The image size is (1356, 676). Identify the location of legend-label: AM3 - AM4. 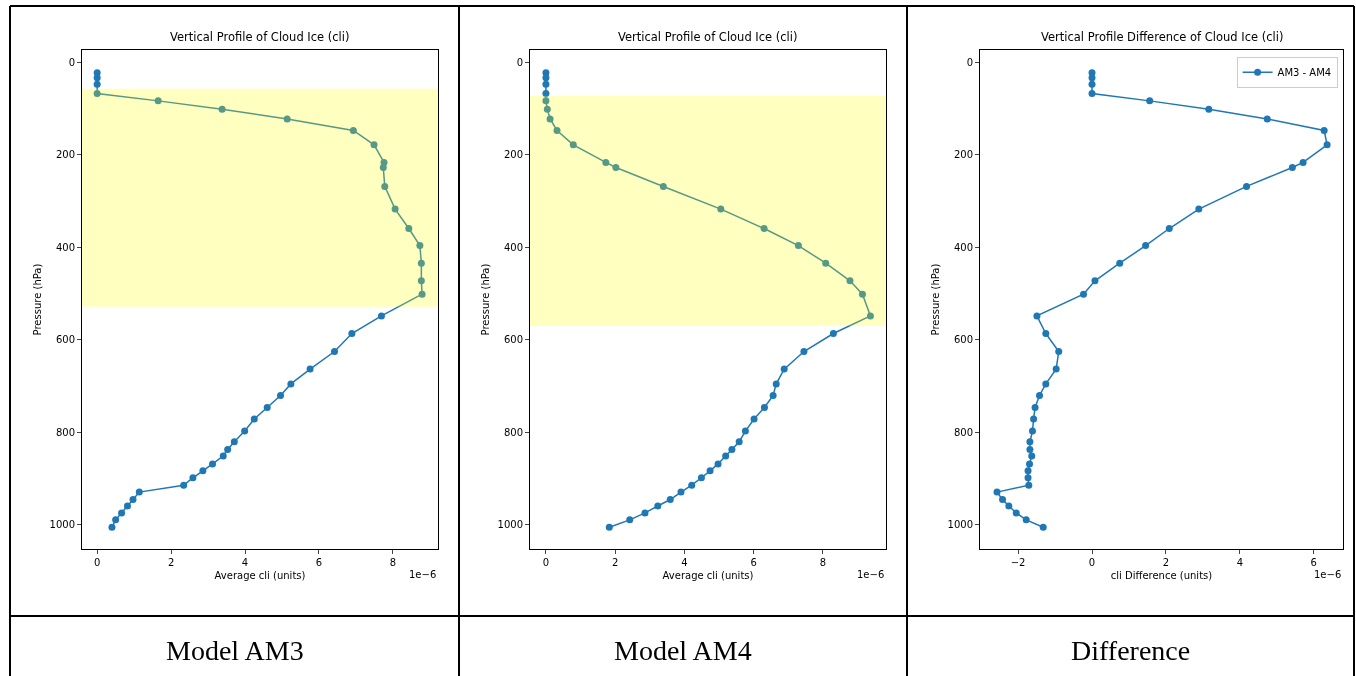
(1304, 73).